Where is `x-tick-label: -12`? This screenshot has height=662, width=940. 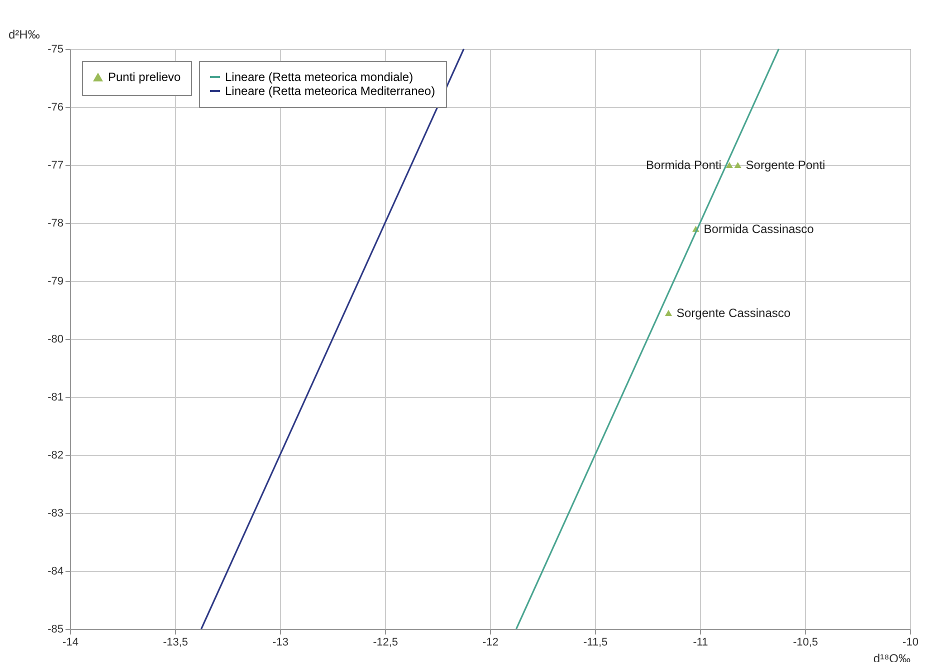
x-tick-label: -12 is located at coordinates (490, 642).